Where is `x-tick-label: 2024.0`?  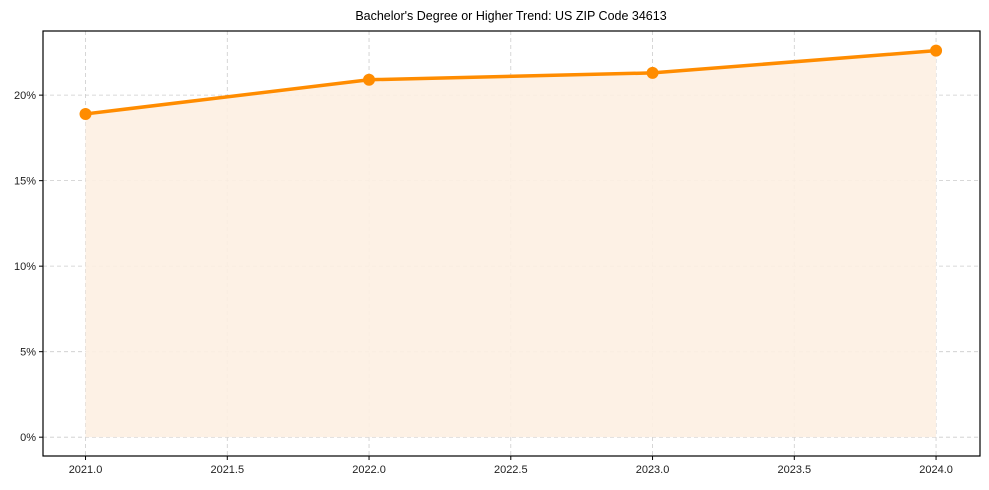
x-tick-label: 2024.0 is located at coordinates (936, 470).